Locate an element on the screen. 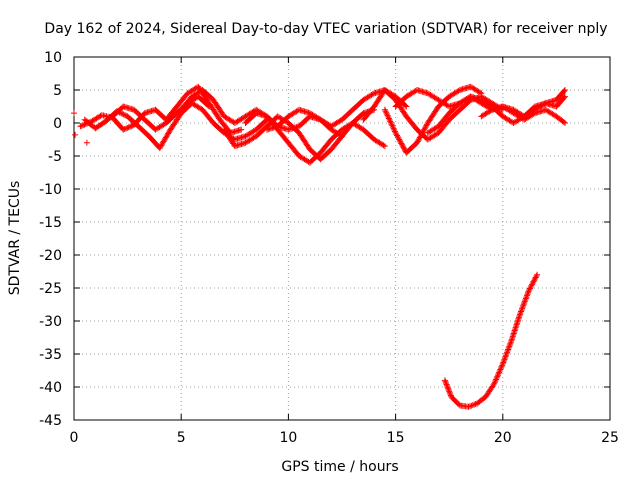  y-tick-label: 10 is located at coordinates (53, 58).